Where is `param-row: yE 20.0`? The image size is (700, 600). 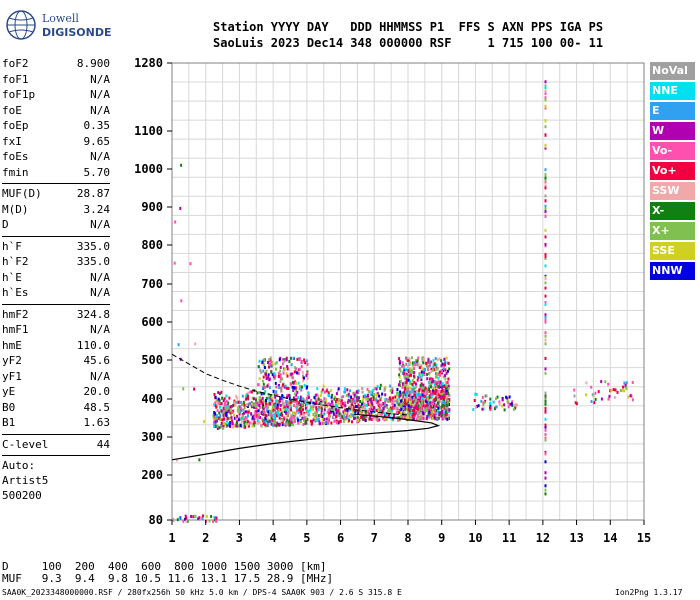
param-row: yE 20.0 is located at coordinates (56, 392).